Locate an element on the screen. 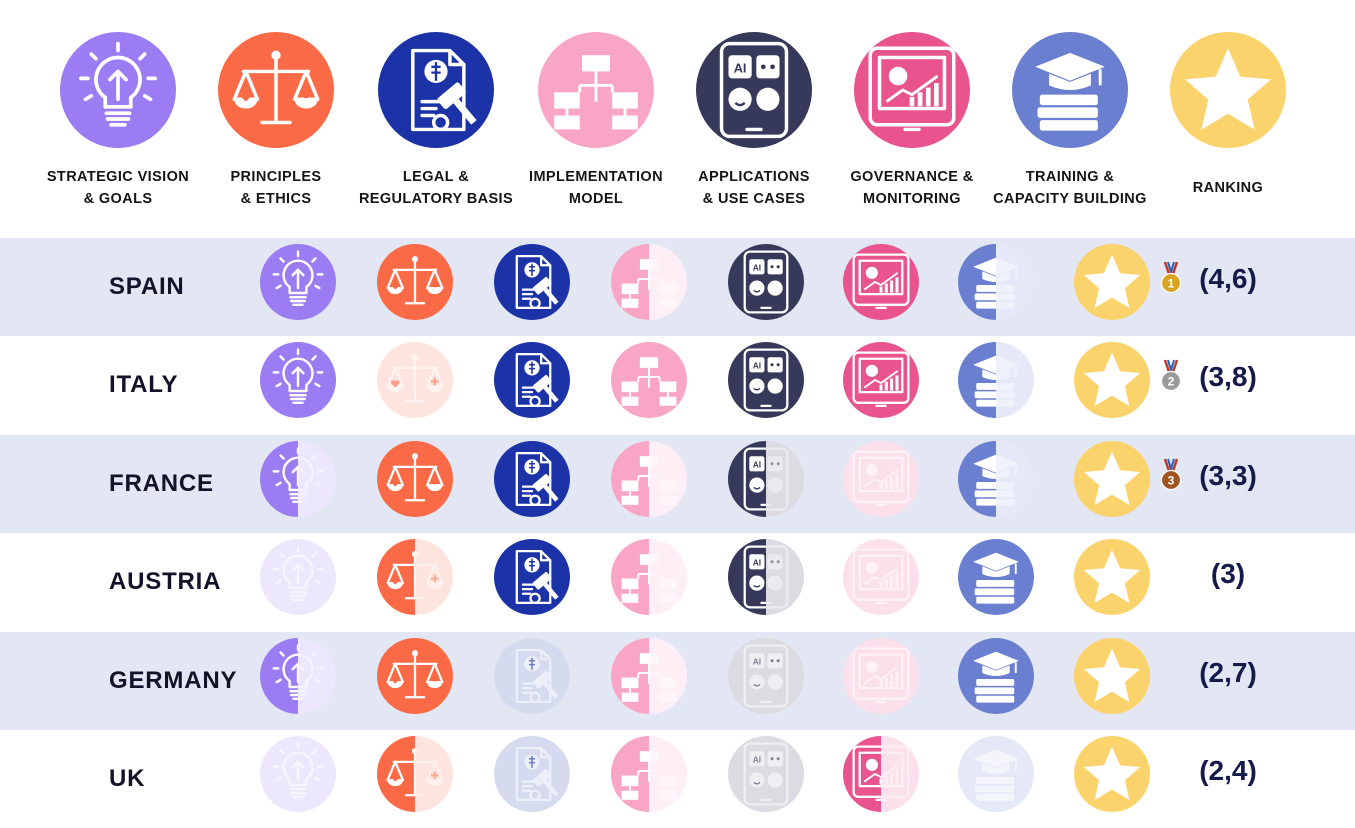 The width and height of the screenshot is (1355, 828). header-label-training: TRAINING & CAPACITY BUILDING is located at coordinates (1070, 188).